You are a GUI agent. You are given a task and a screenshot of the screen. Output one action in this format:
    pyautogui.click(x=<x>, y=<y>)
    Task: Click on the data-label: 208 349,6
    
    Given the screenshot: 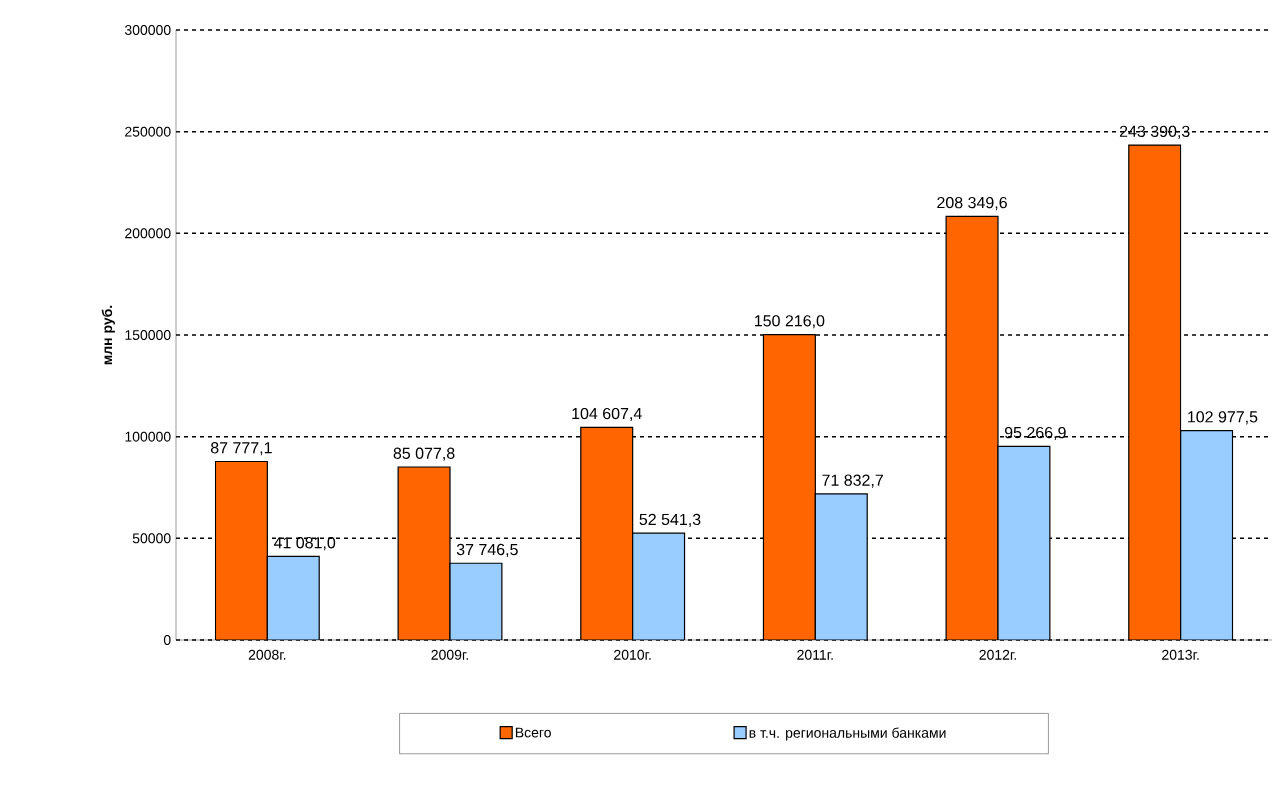 What is the action you would take?
    pyautogui.click(x=972, y=203)
    